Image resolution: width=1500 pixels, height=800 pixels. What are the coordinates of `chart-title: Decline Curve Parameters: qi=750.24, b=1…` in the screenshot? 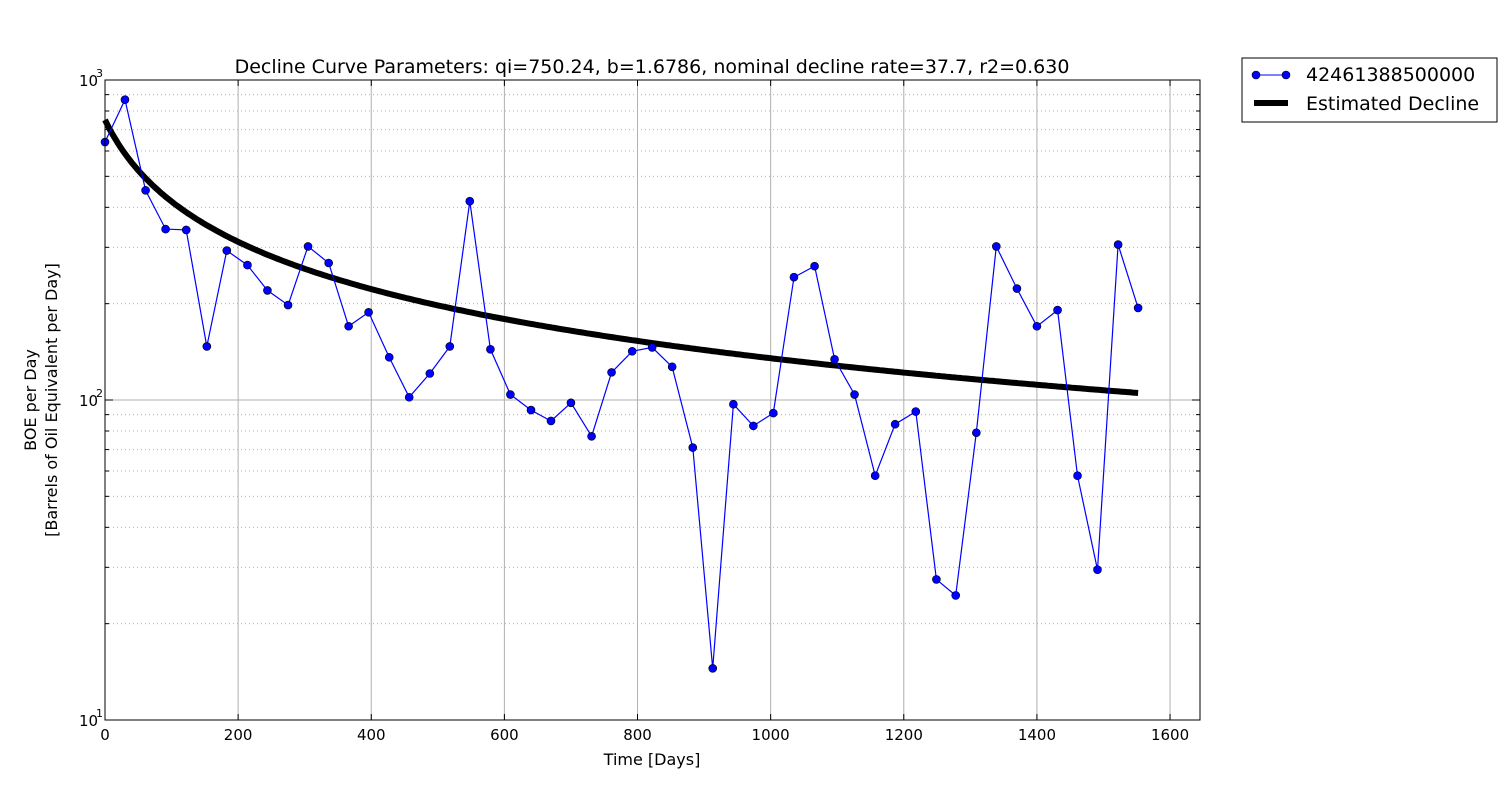 It's located at (652, 67).